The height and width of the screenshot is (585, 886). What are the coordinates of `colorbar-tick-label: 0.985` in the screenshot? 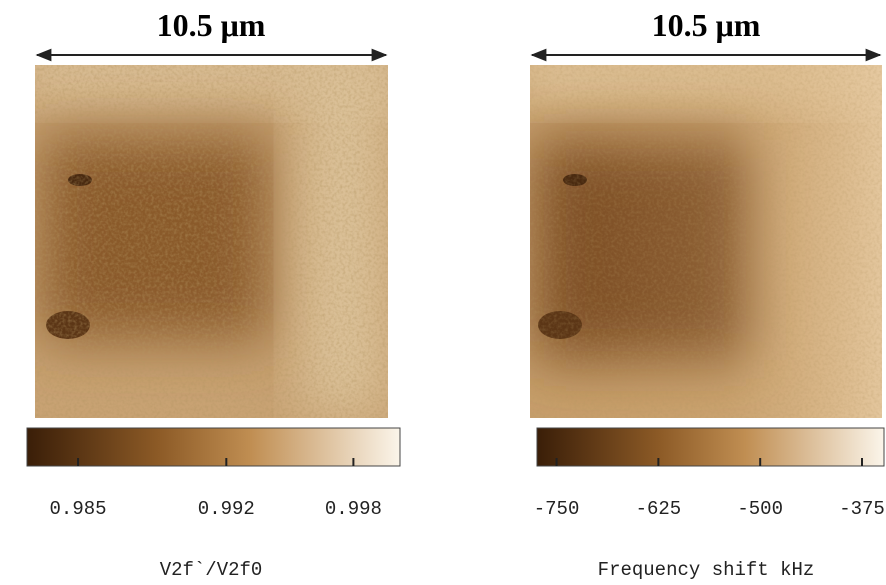 It's located at (78, 509).